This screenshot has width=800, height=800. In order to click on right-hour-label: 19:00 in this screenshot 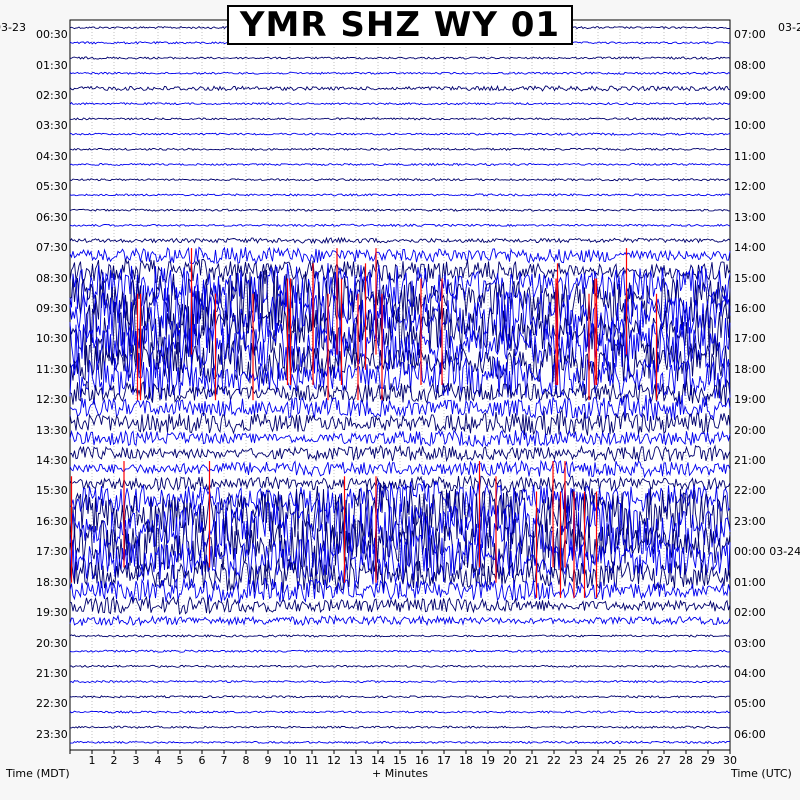, I will do `click(750, 400)`.